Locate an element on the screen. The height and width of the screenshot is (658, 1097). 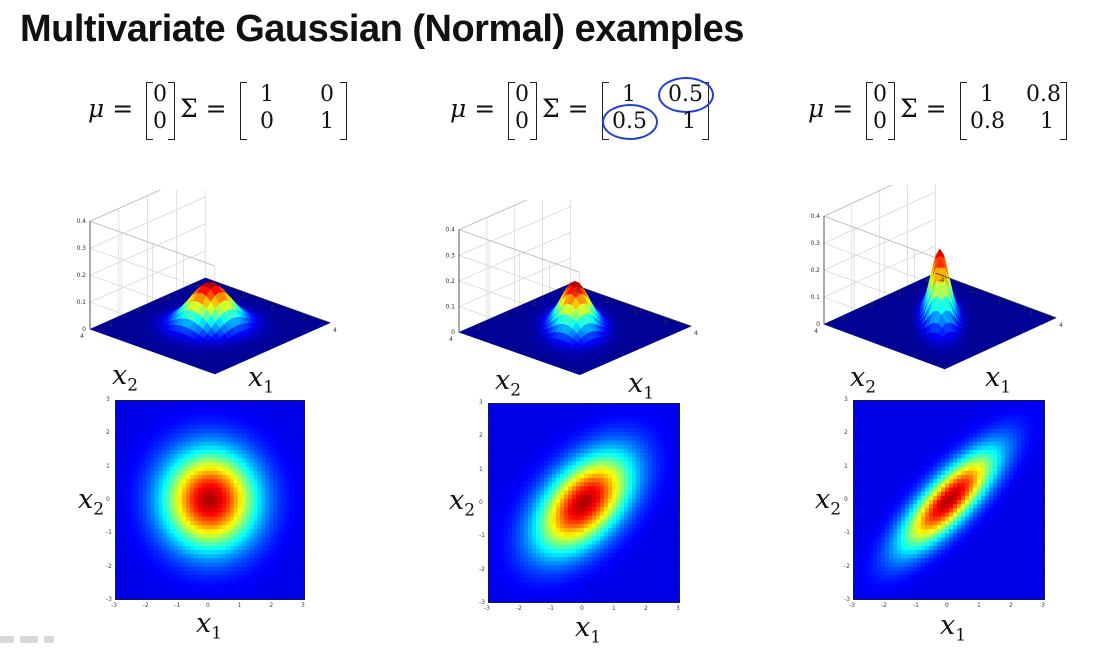
heatmap-x-tick-label: 1 is located at coordinates (614, 608).